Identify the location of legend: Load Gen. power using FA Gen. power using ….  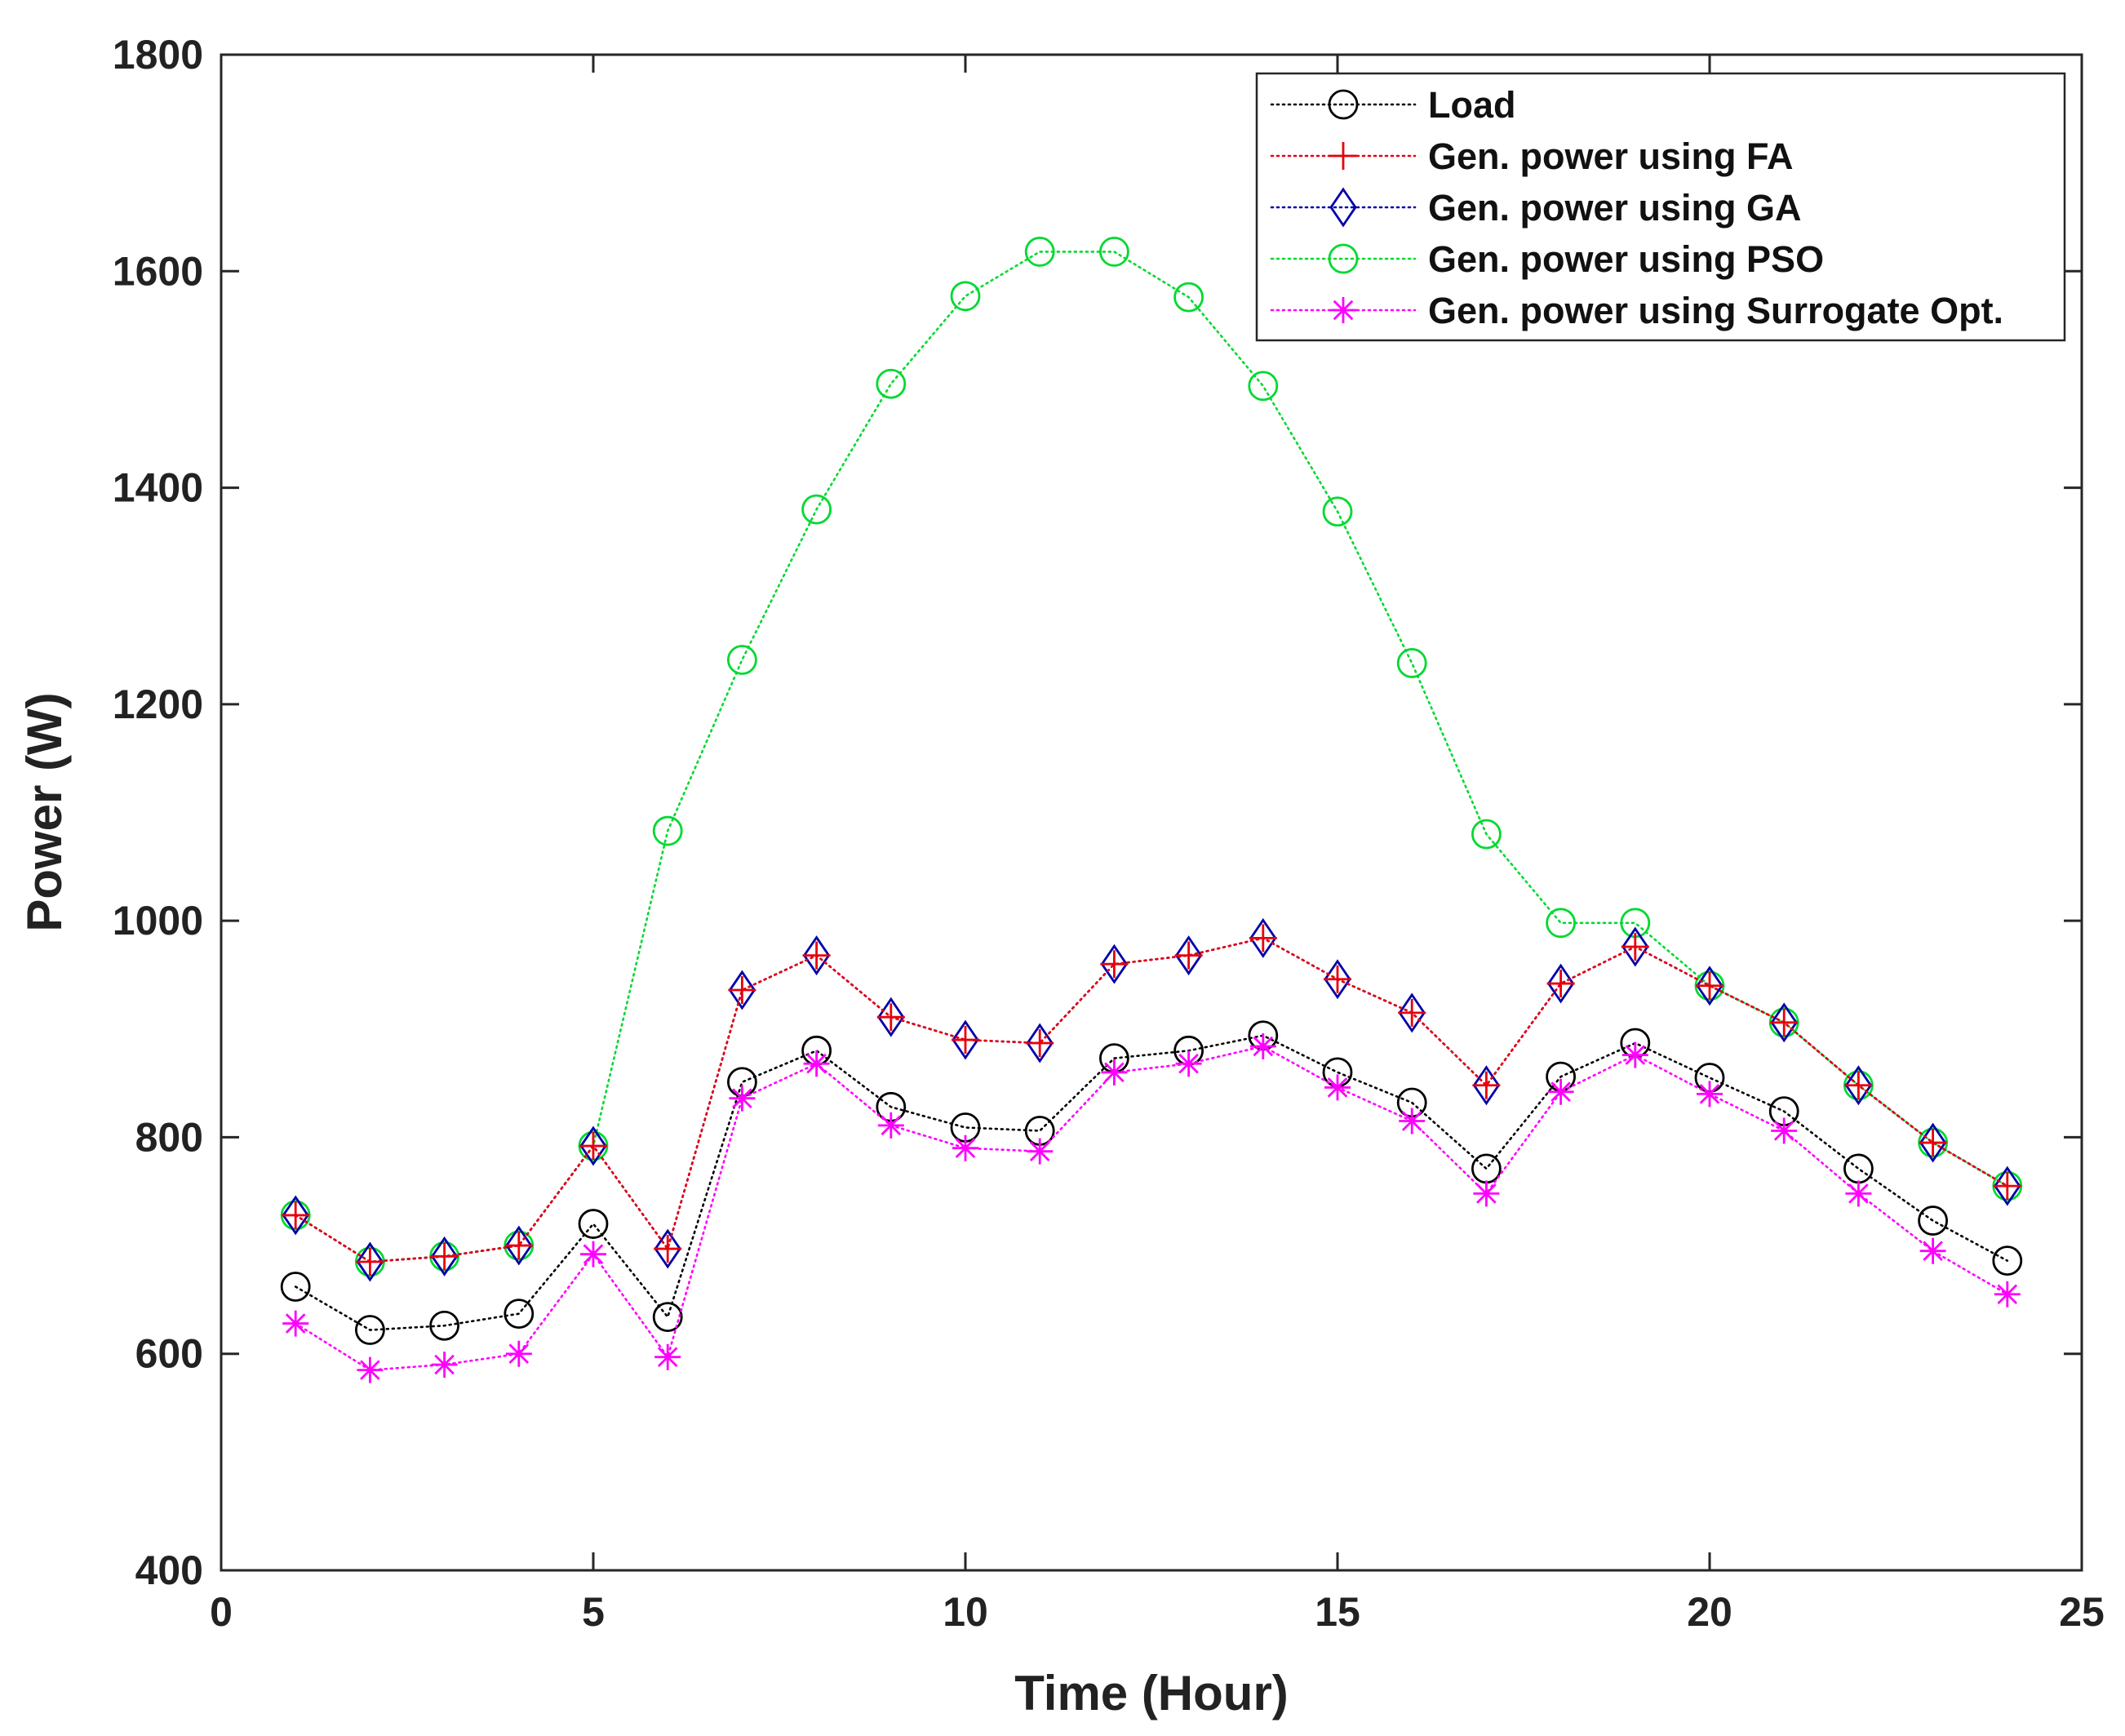
(1660, 207).